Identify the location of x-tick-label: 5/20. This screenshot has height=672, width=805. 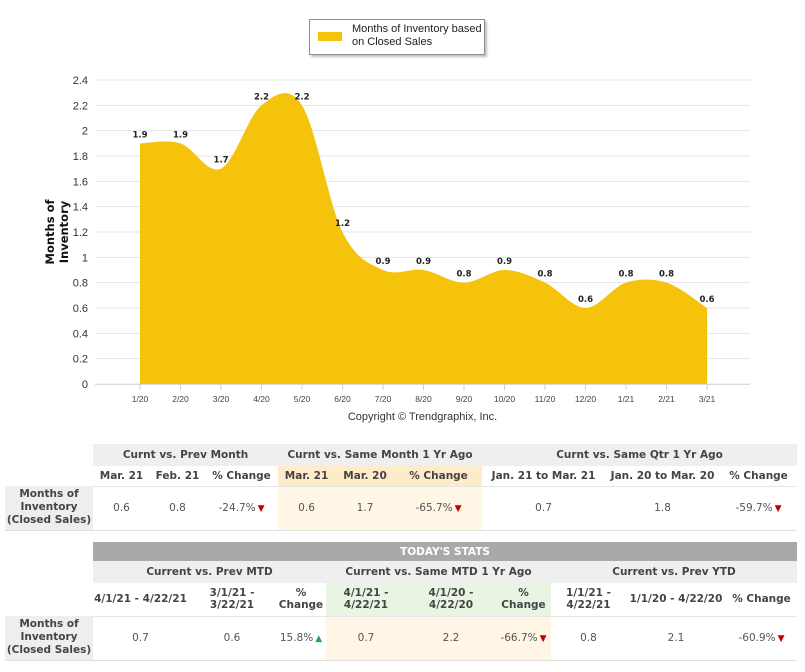
(302, 399).